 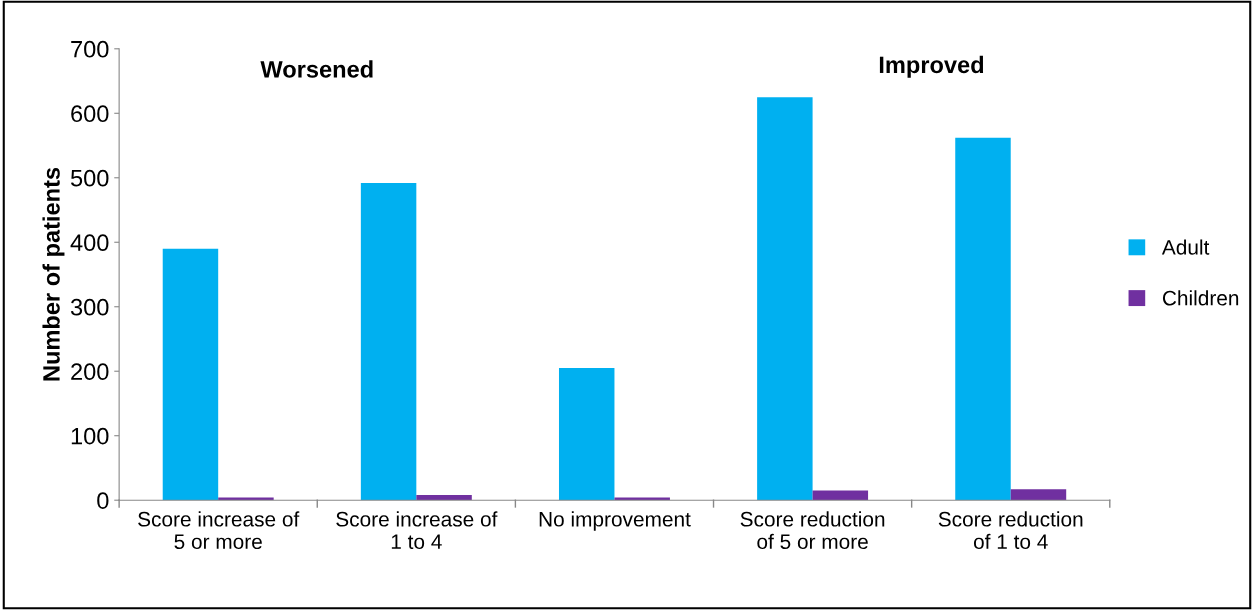 I want to click on annotation: Improved, so click(x=931, y=66).